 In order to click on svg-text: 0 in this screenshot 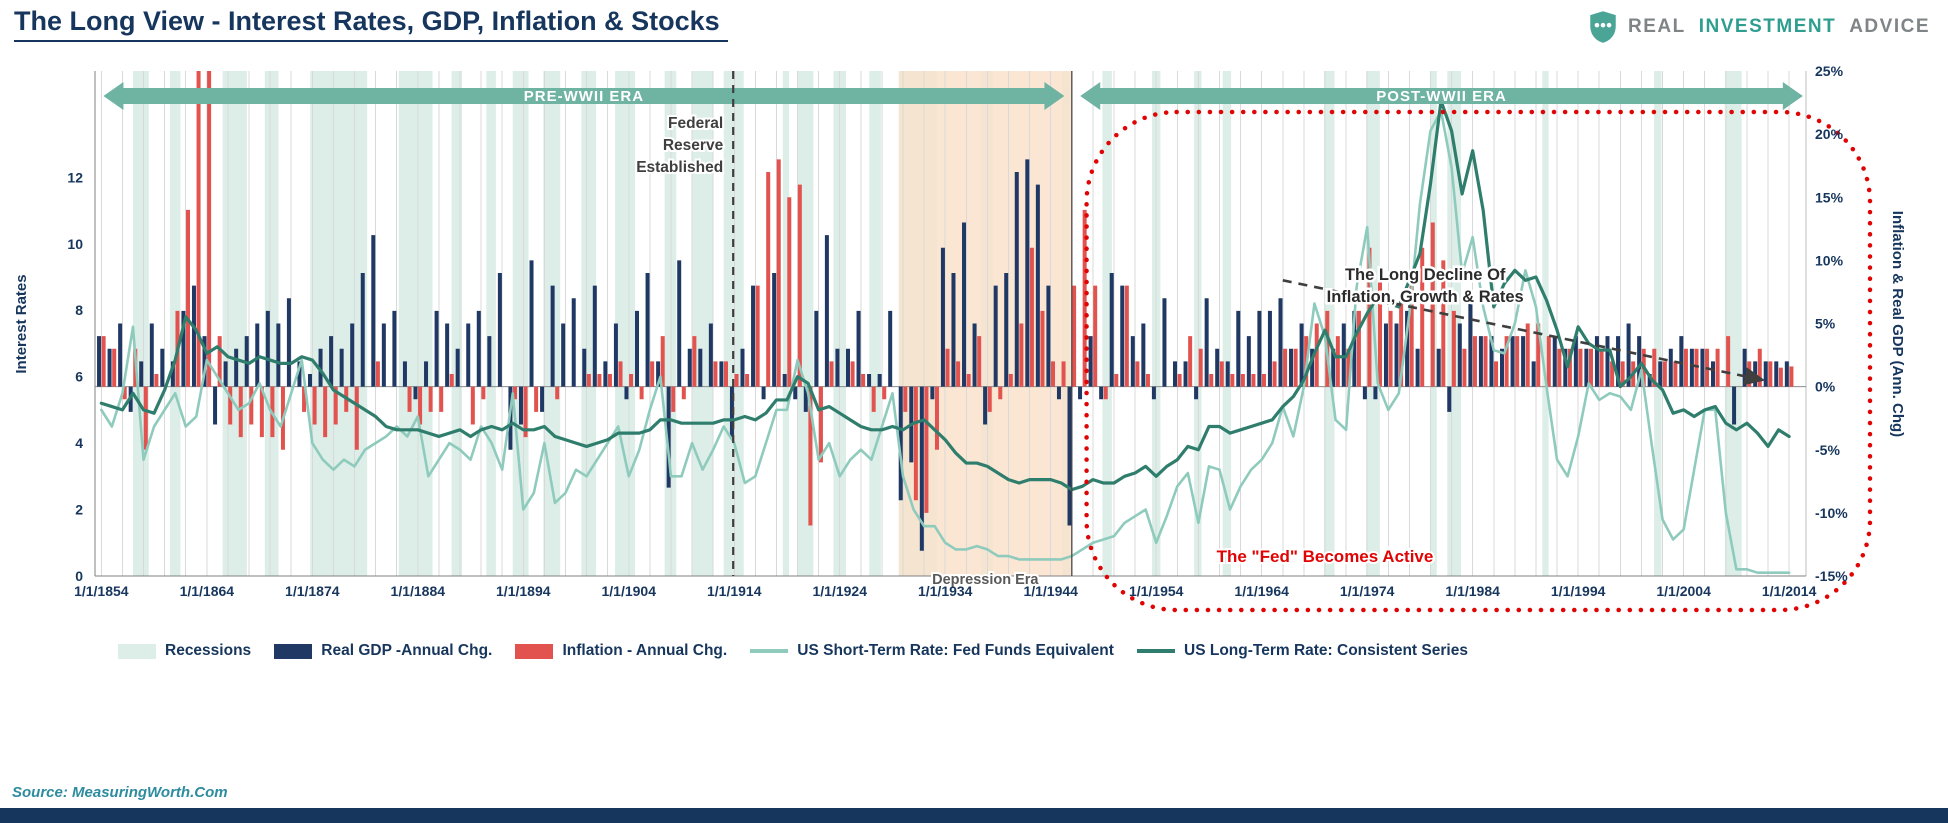, I will do `click(79, 576)`.